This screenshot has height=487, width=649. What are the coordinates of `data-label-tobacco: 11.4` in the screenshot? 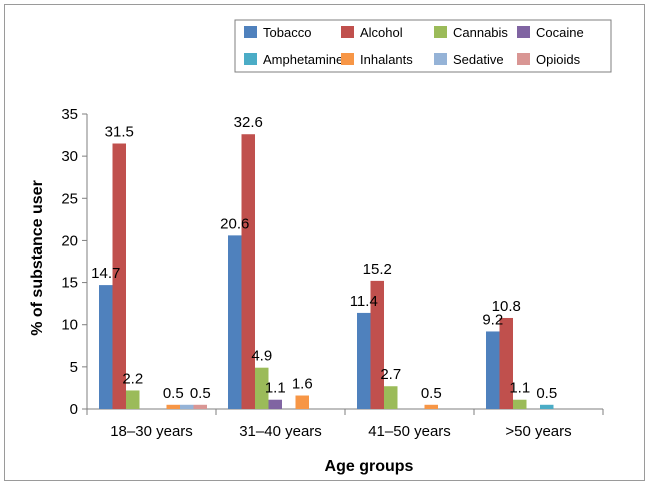 It's located at (364, 301).